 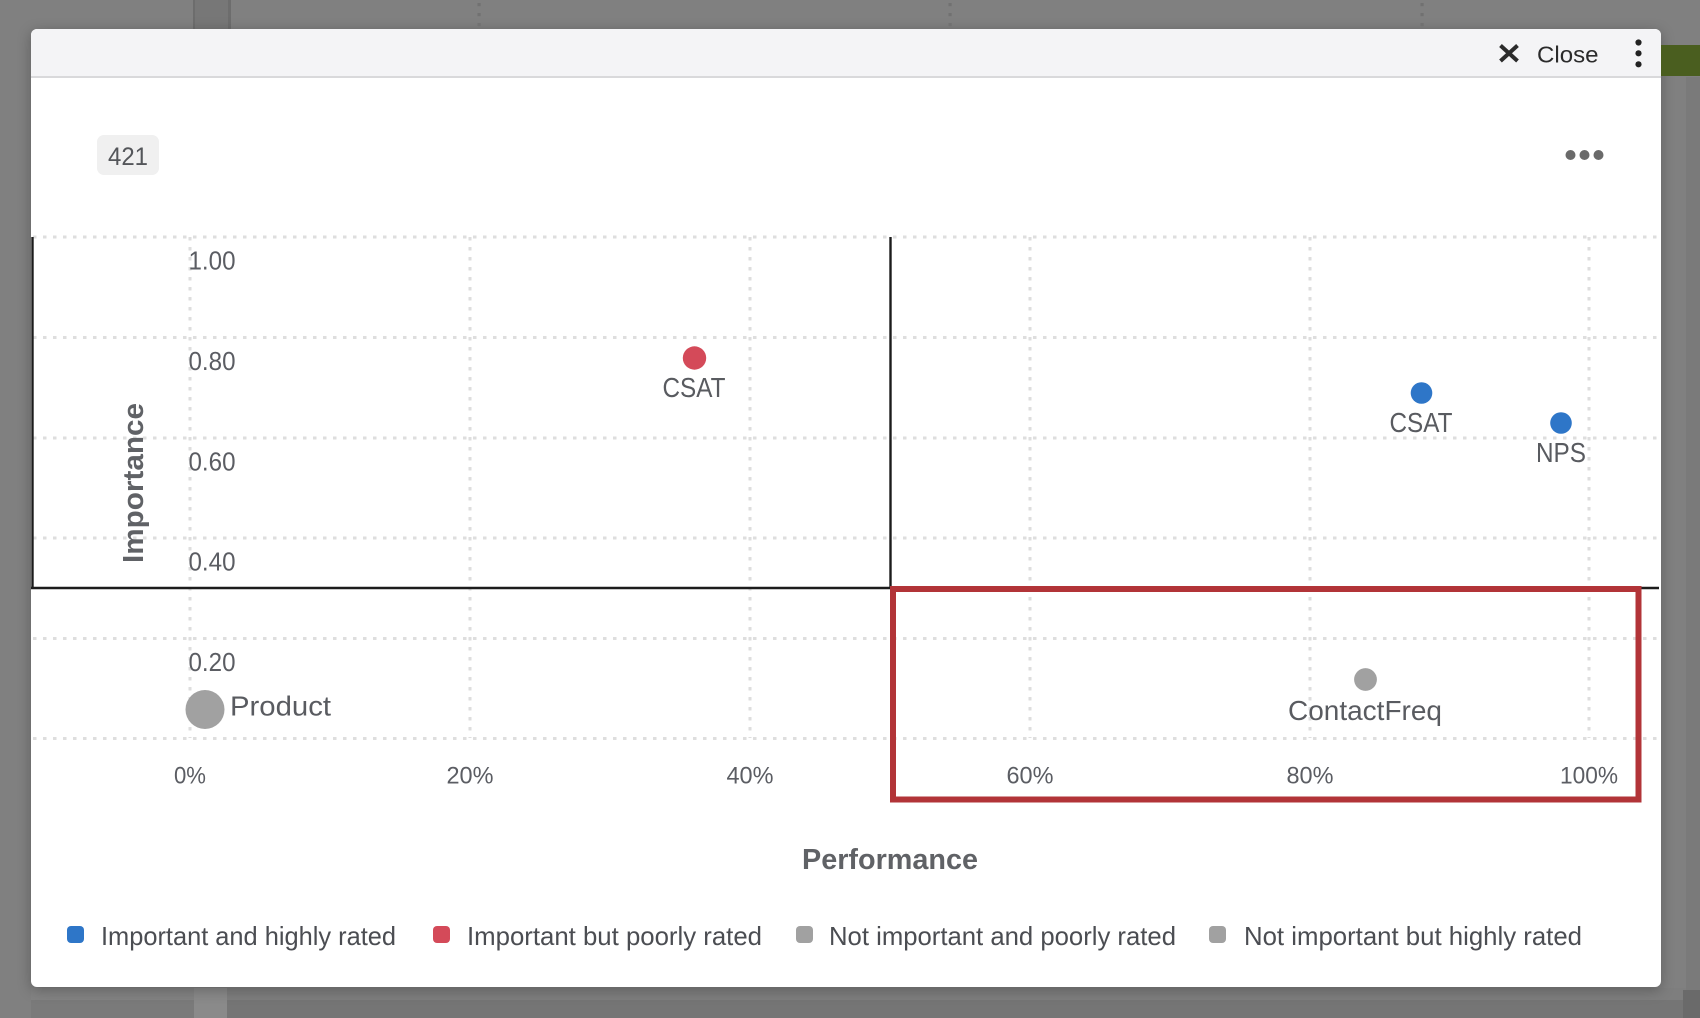 I want to click on svg-text: Performance, so click(x=890, y=860).